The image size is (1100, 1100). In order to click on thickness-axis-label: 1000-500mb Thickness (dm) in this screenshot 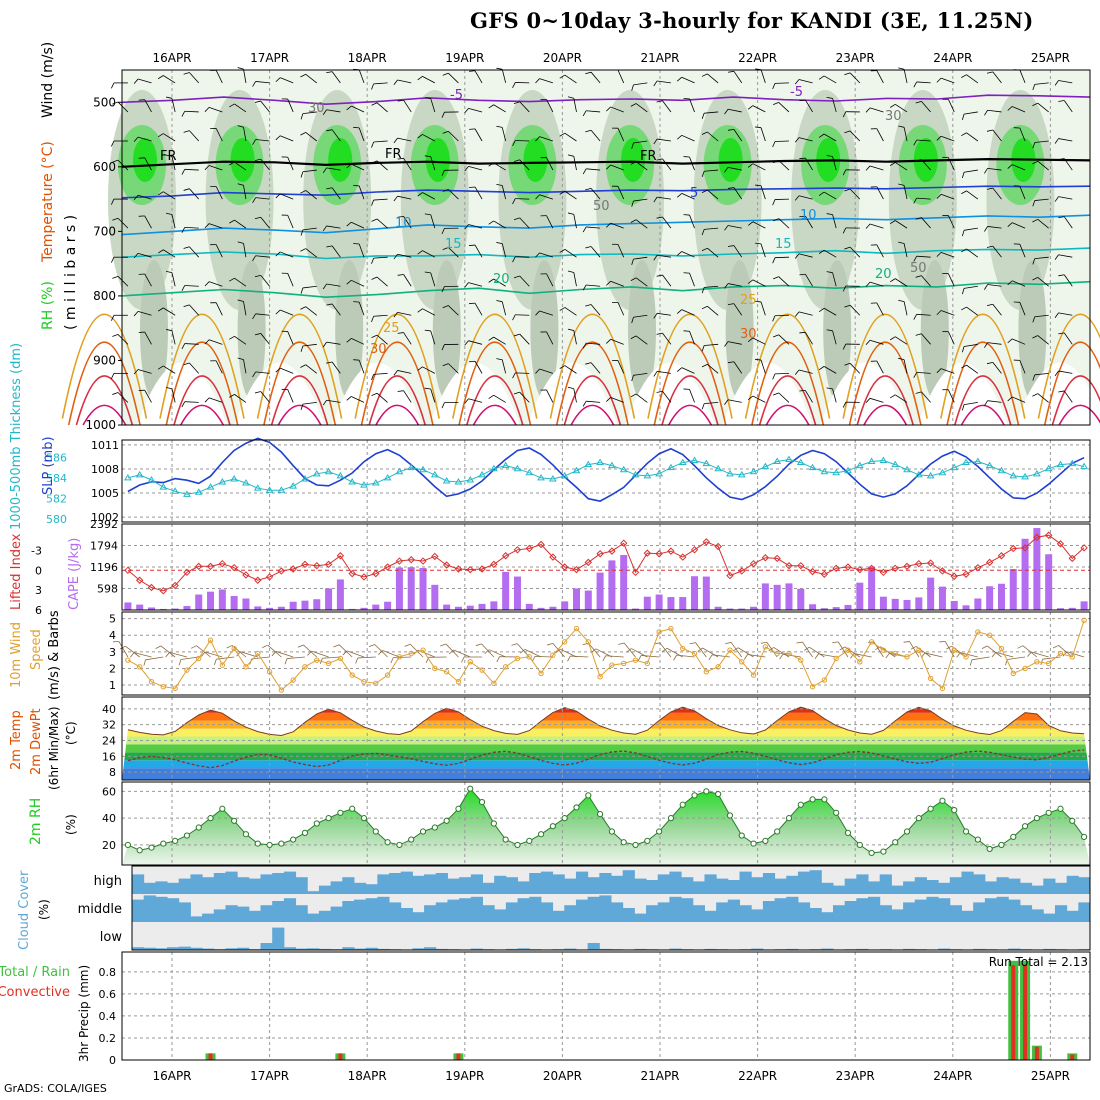, I will do `click(16, 436)`.